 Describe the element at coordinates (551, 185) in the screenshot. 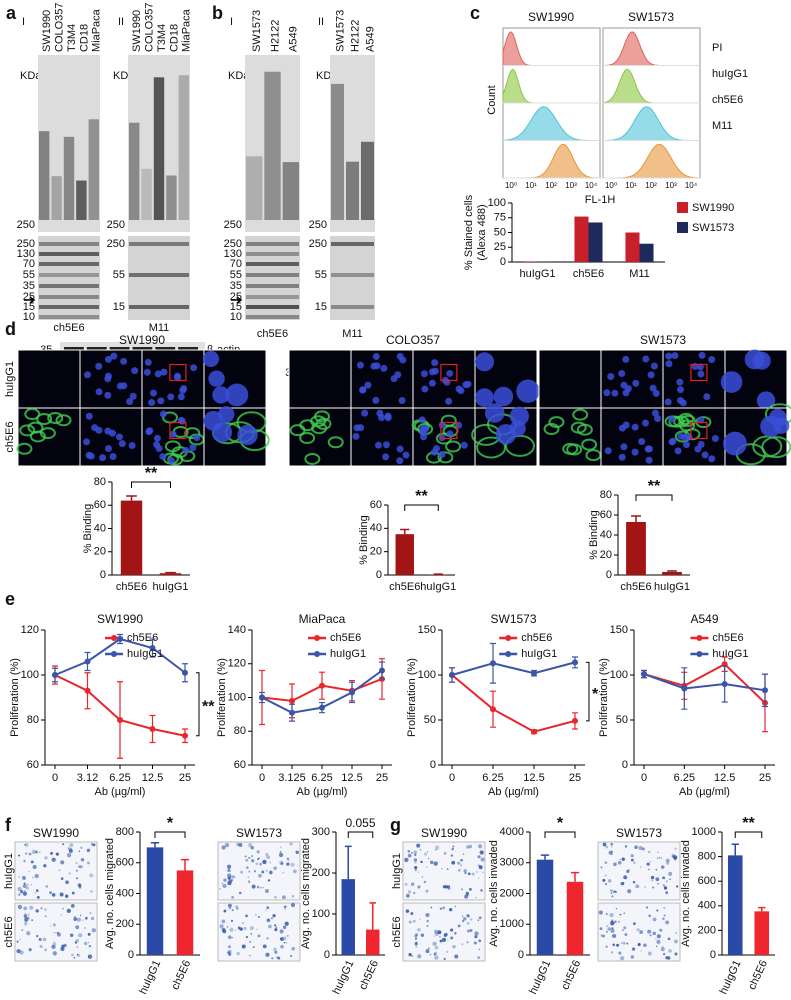

I see `flow-tick-label: 10²` at that location.